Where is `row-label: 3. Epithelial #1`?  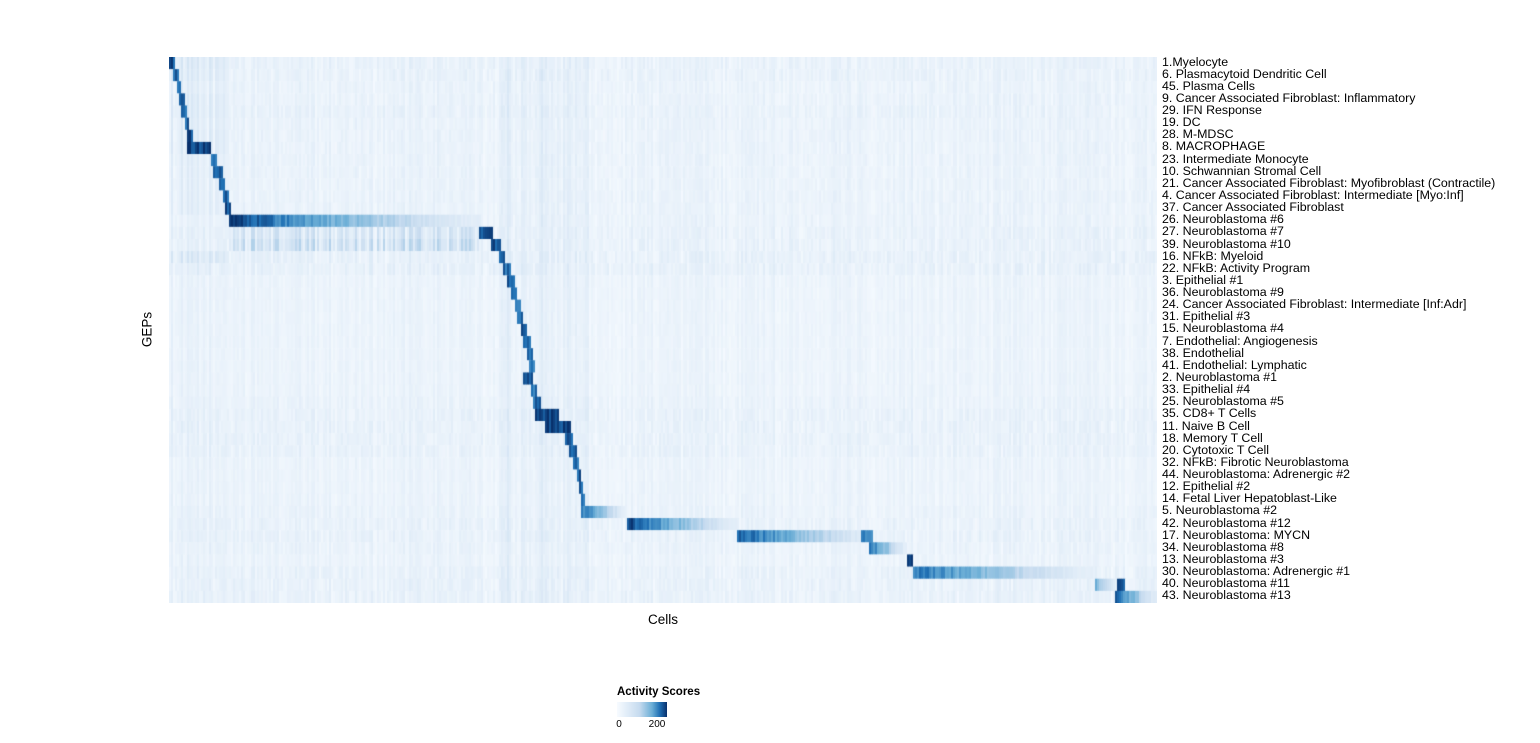 row-label: 3. Epithelial #1 is located at coordinates (1203, 279).